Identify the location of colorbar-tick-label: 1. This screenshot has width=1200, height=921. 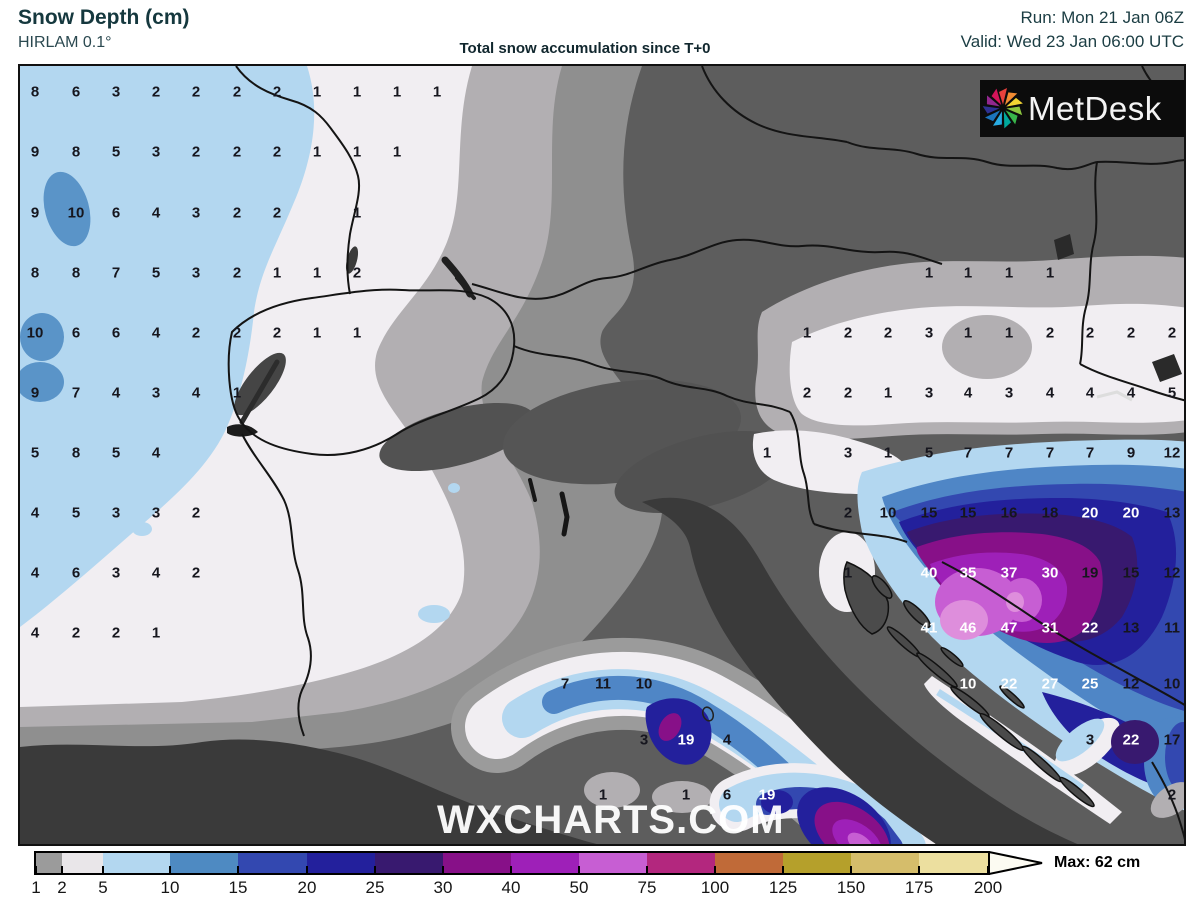
(36, 887).